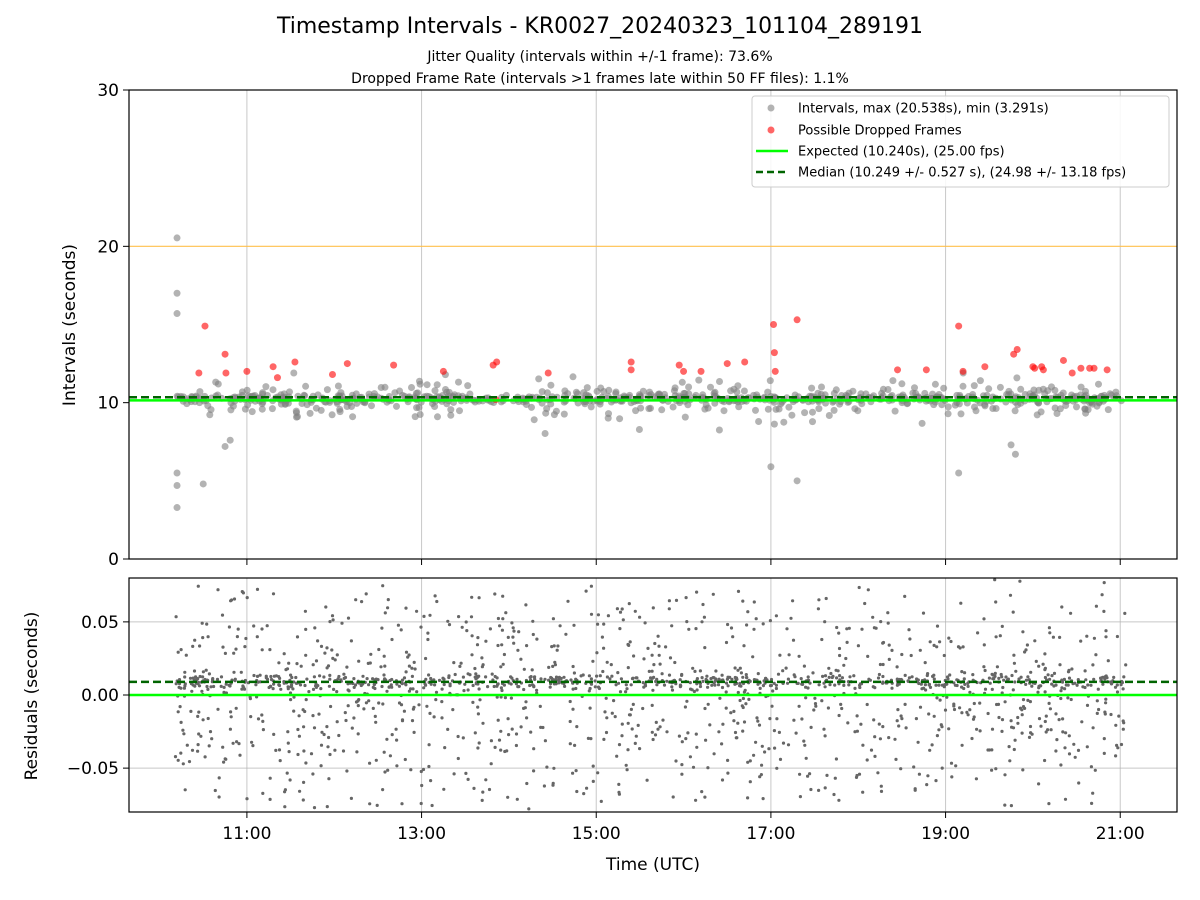  I want to click on legend-box, so click(960, 141).